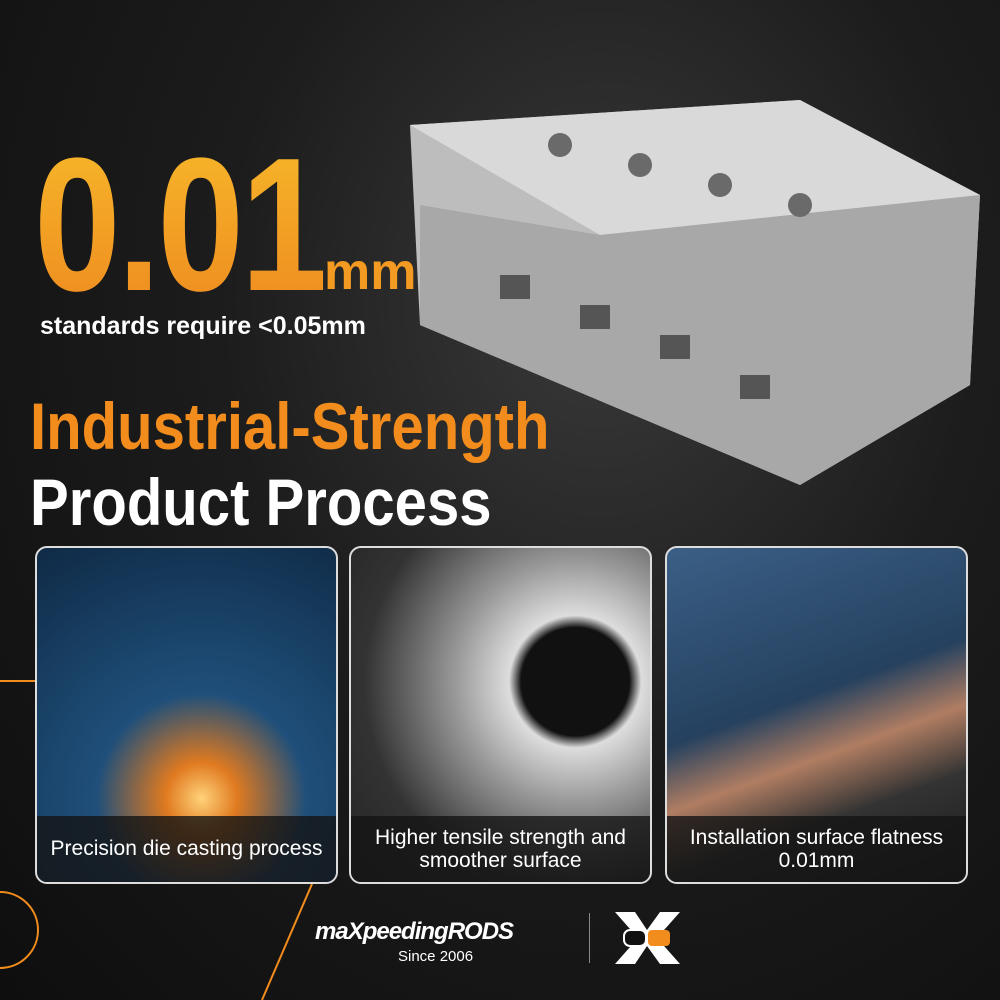  I want to click on title-line-2: Product Process, so click(261, 502).